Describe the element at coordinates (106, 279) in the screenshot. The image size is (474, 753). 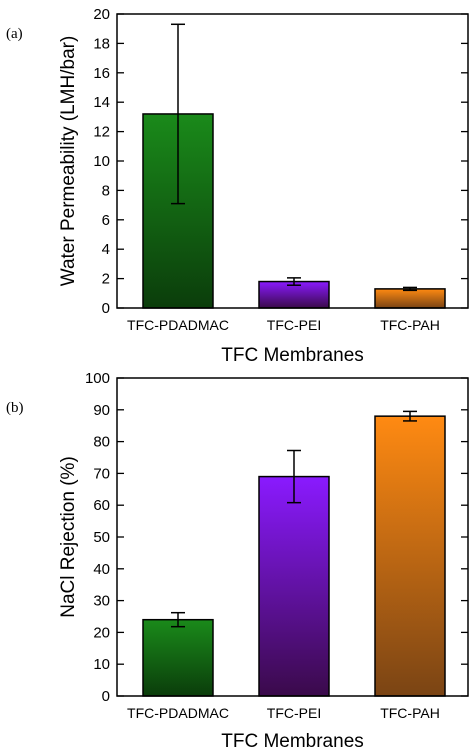
I see `y-tick-label: 2` at that location.